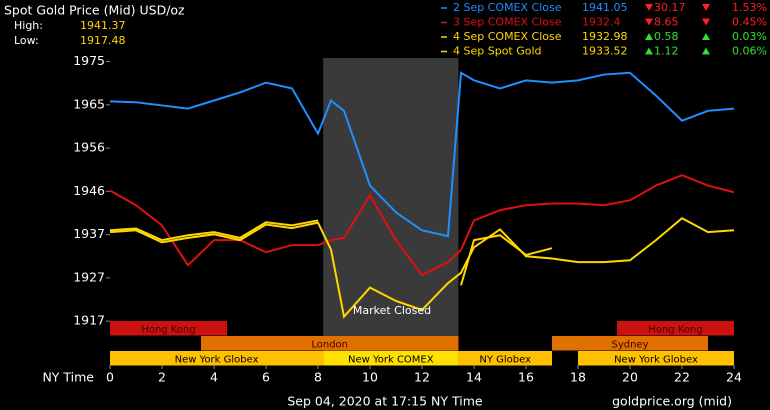 This screenshot has height=410, width=770. What do you see at coordinates (266, 377) in the screenshot?
I see `x-tick-label: 6` at bounding box center [266, 377].